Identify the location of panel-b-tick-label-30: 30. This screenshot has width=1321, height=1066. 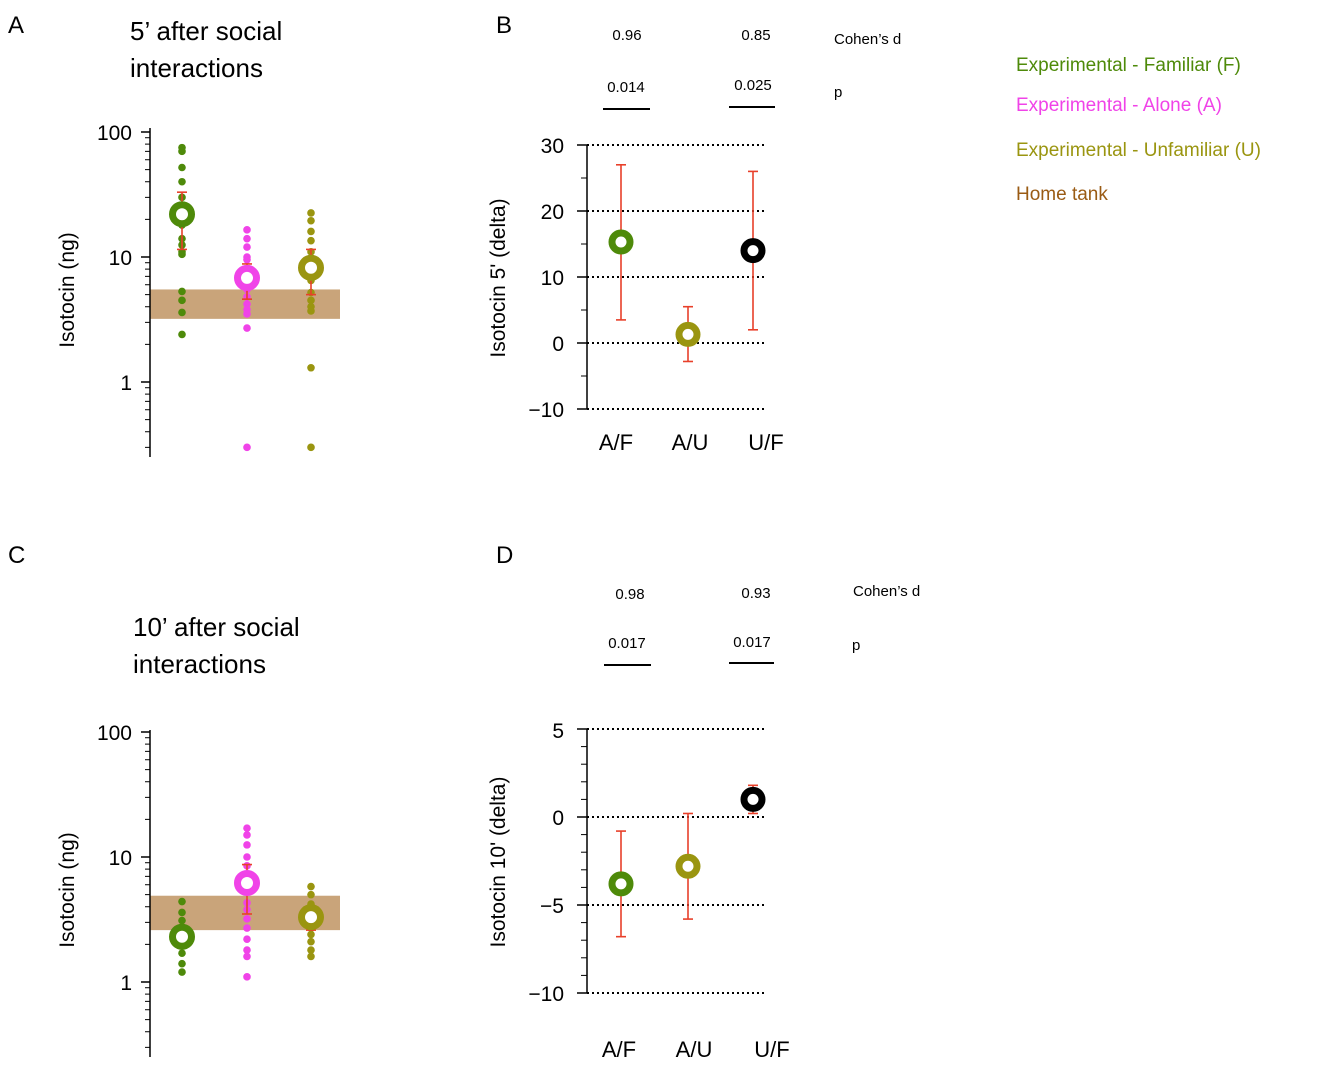
(552, 146).